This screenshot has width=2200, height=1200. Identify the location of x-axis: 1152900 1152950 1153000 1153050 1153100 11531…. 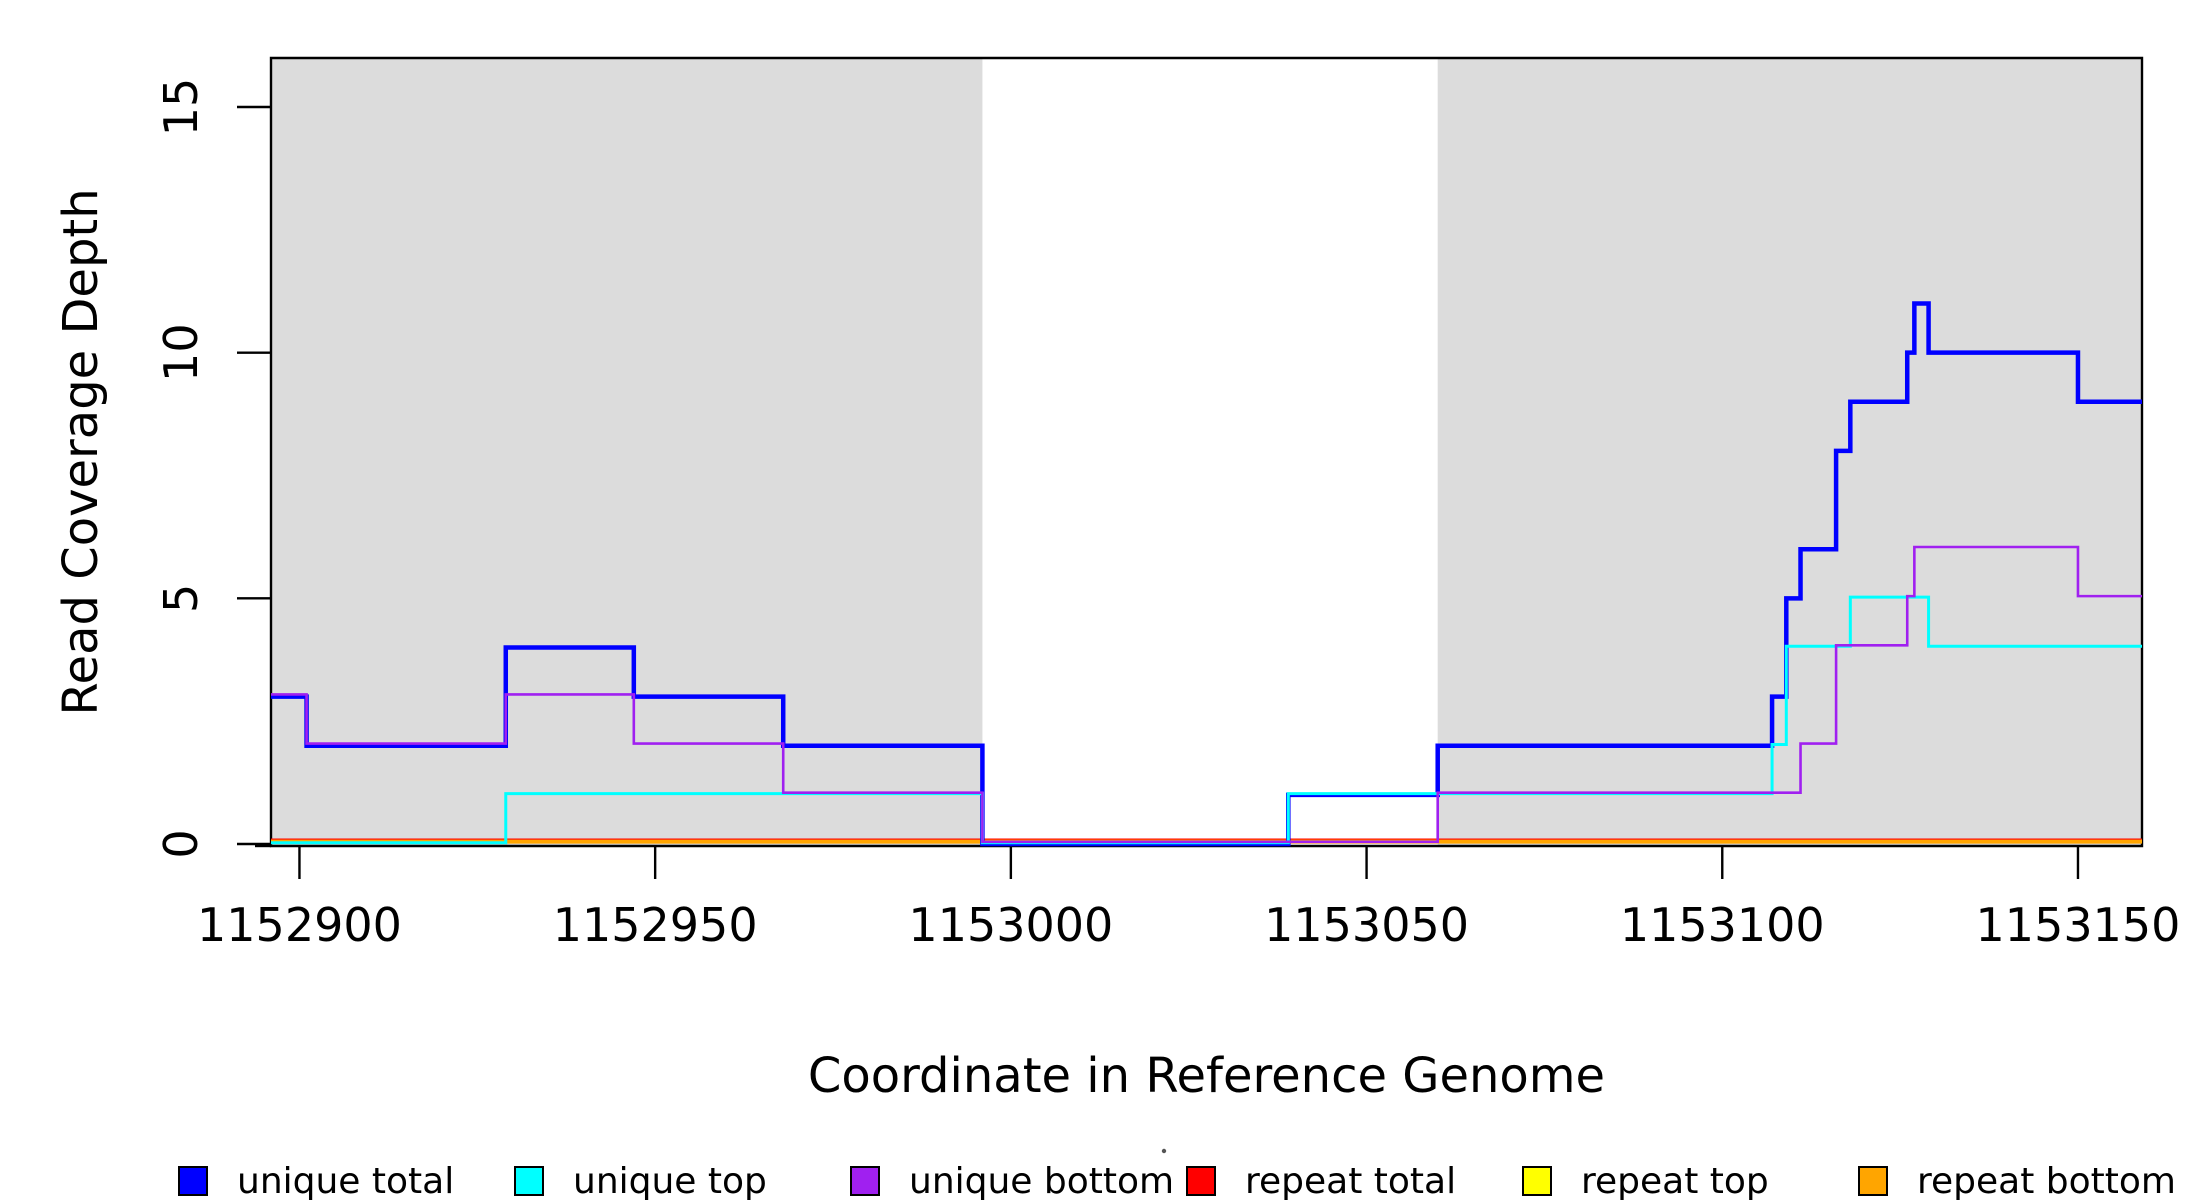
(1188, 899).